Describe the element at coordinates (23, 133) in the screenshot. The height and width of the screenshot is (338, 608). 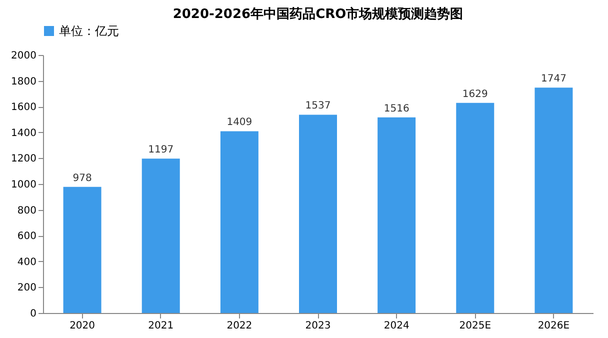
I see `y-tick-label: 1400` at that location.